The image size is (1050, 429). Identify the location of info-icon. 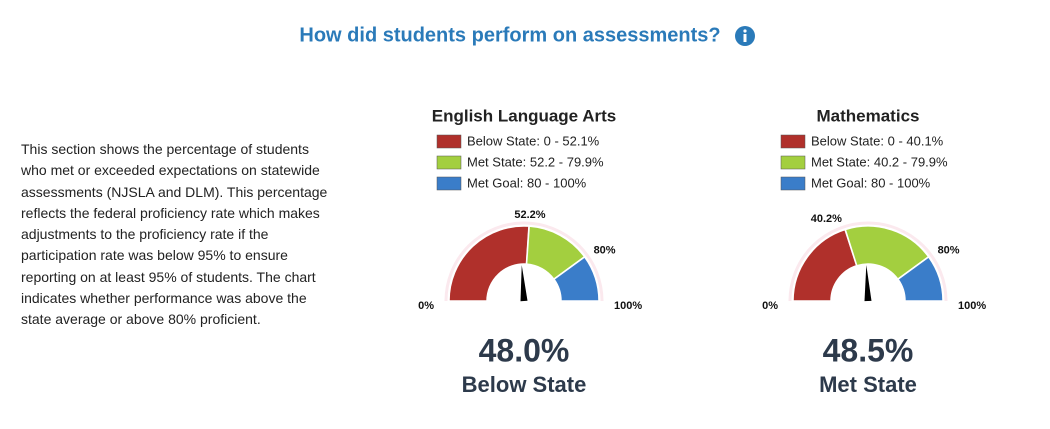
(745, 36).